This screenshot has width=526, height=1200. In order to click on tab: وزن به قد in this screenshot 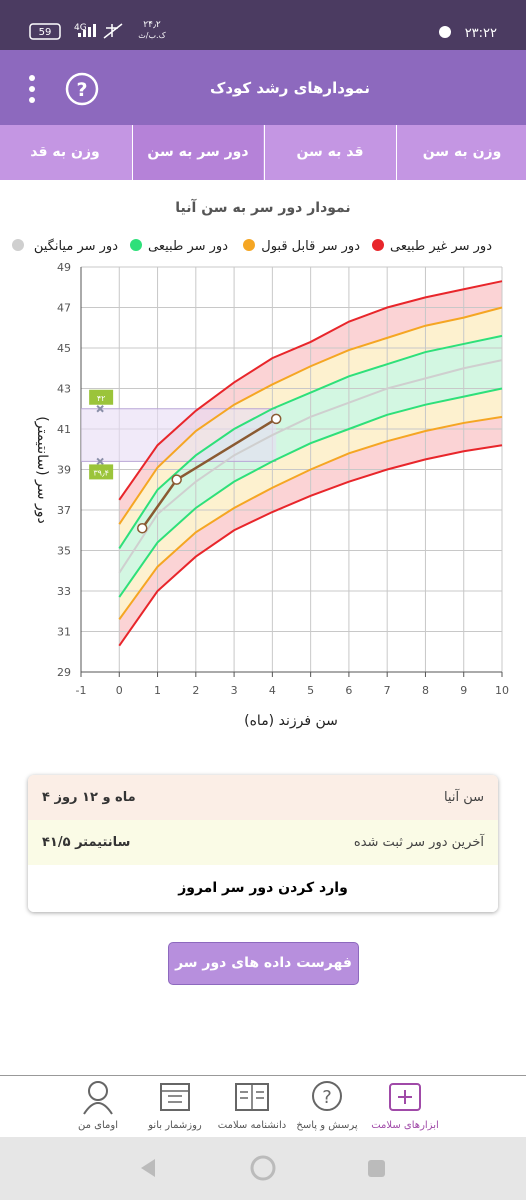, I will do `click(65, 152)`.